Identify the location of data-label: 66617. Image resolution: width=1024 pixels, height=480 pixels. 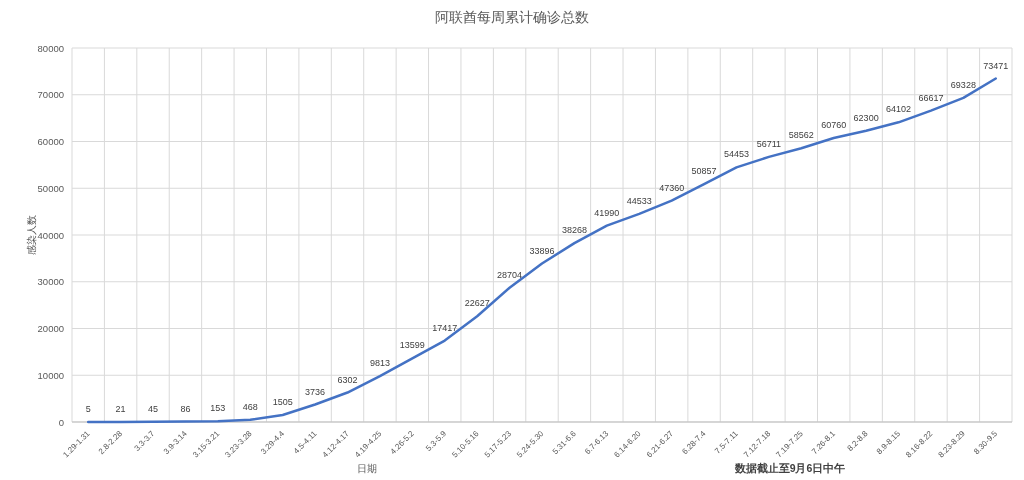
(931, 97).